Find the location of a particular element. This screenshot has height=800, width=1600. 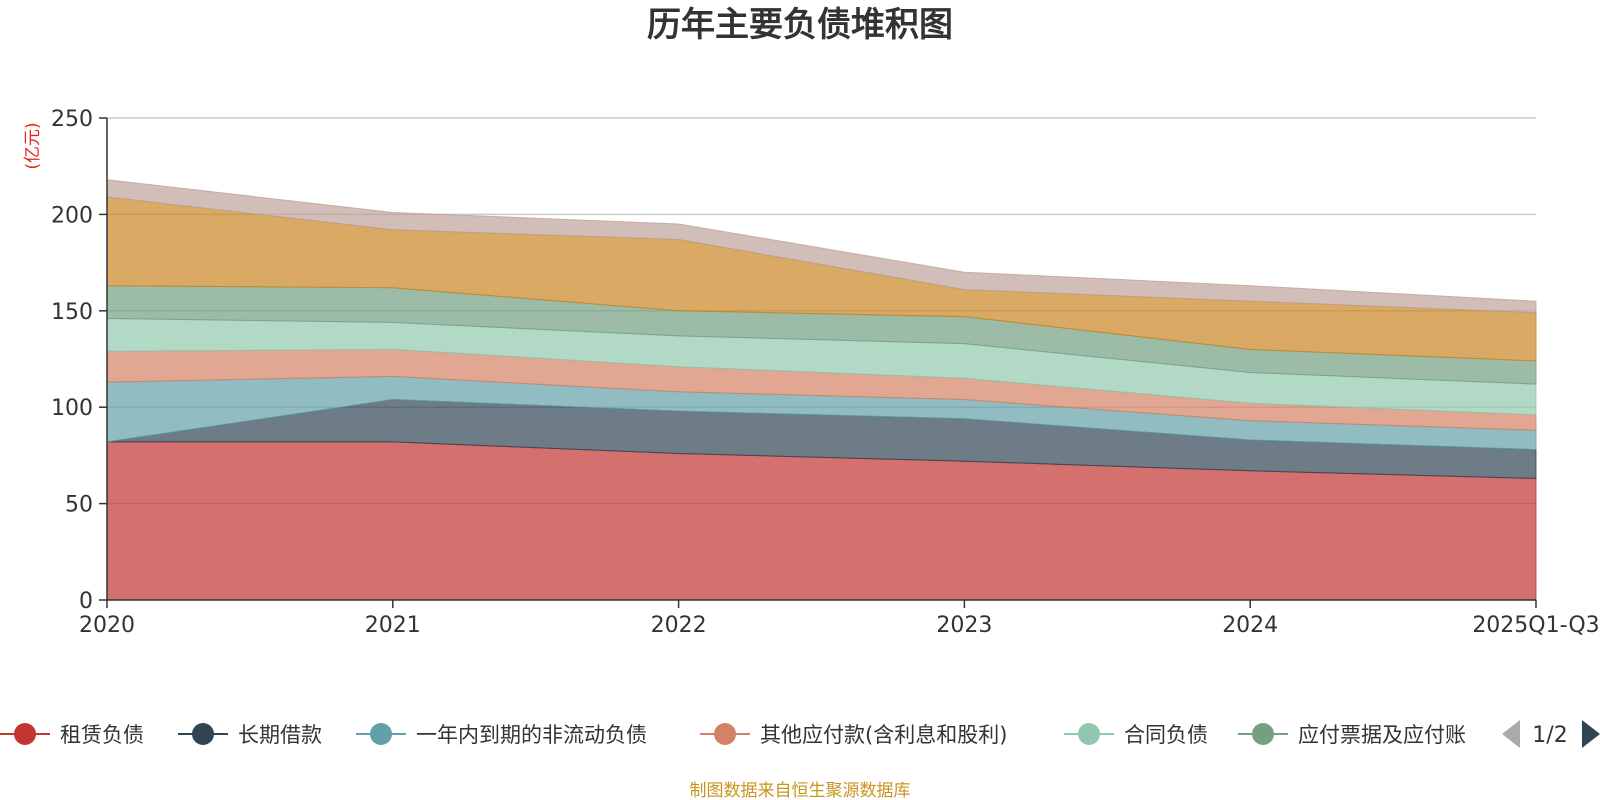

legend-item: 合同负债 is located at coordinates (1136, 735).